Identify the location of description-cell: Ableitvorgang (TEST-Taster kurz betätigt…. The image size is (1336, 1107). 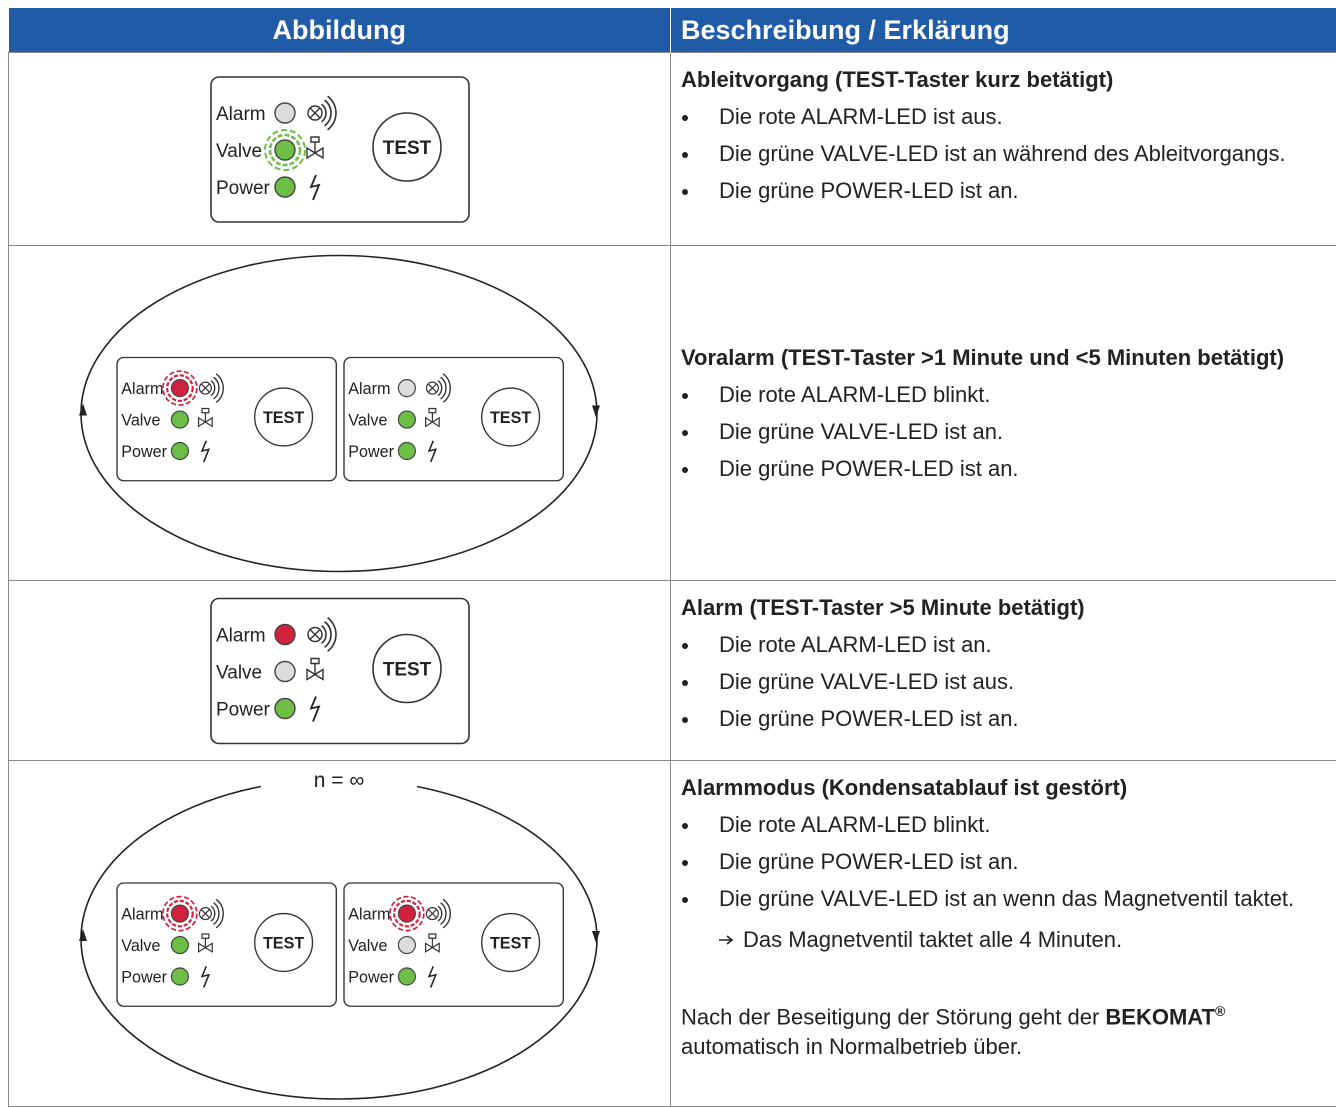
(1003, 149).